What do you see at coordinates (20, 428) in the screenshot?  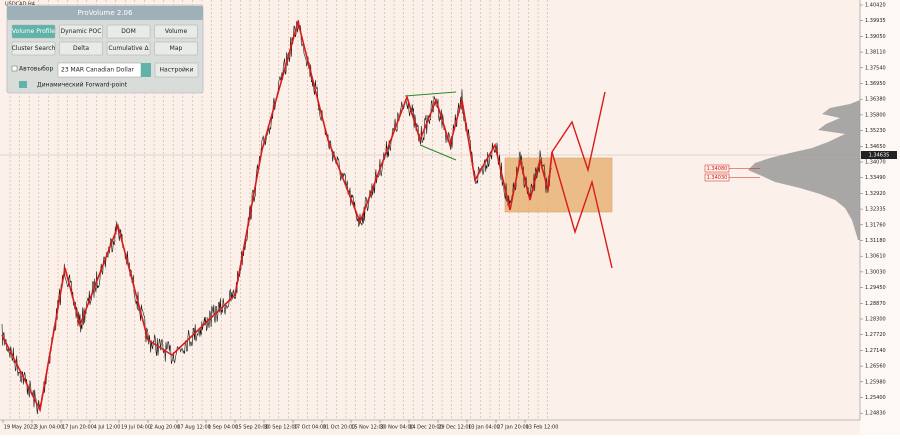 I see `time-tick-label: 19 May 2022` at bounding box center [20, 428].